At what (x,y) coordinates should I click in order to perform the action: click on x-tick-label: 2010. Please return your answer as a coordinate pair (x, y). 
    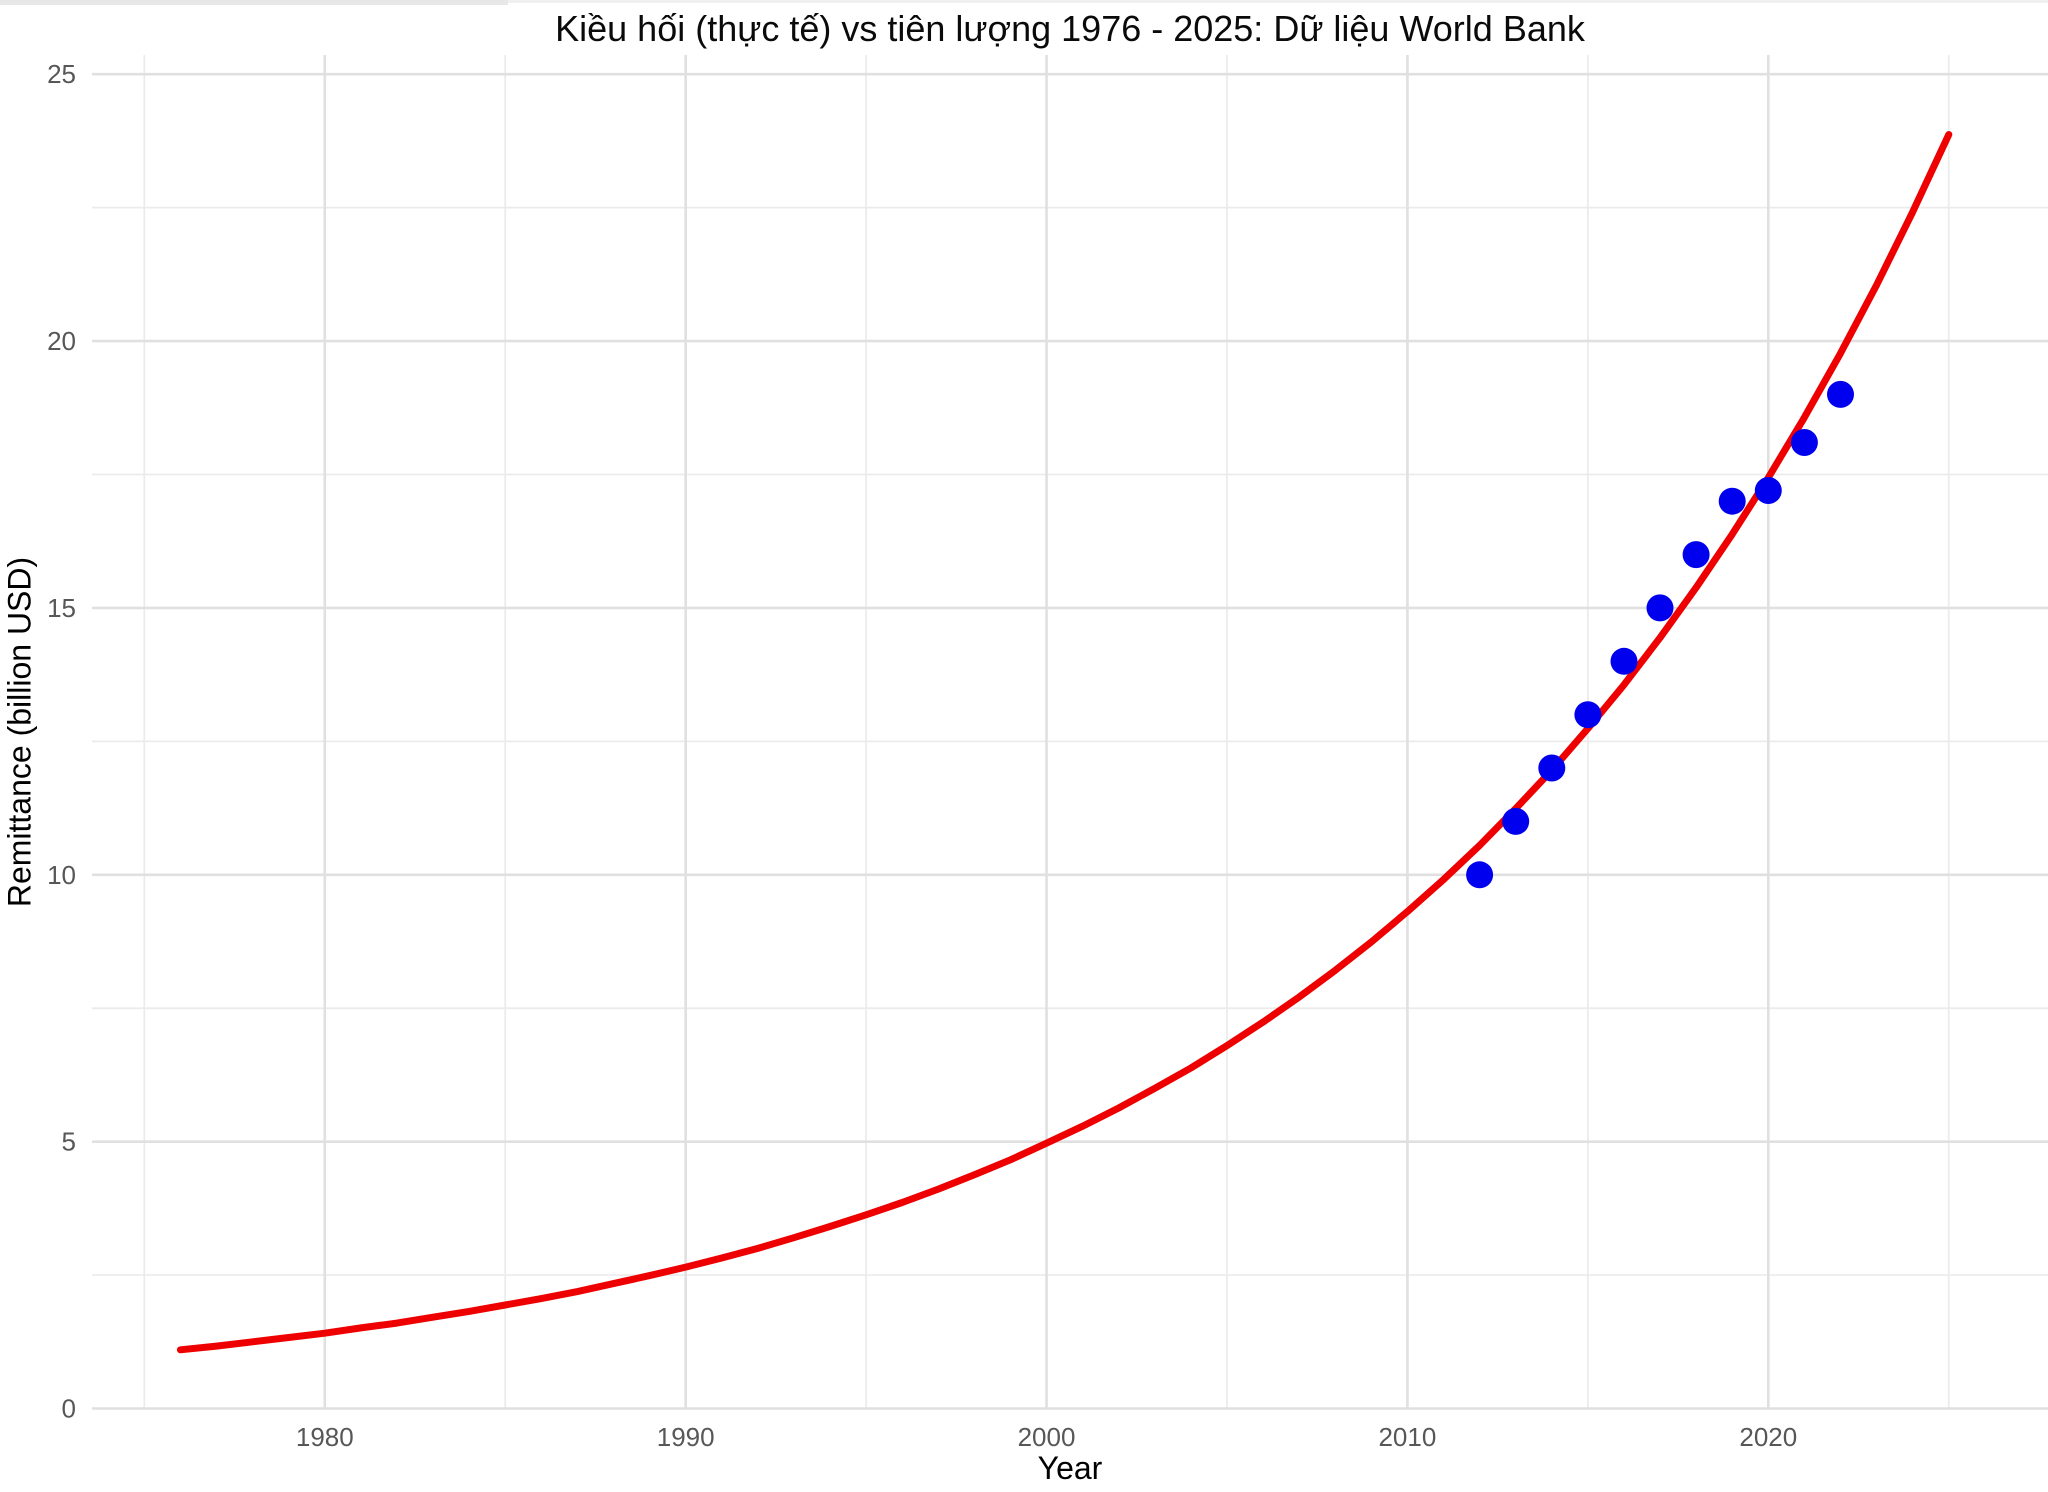
    Looking at the image, I should click on (1407, 1437).